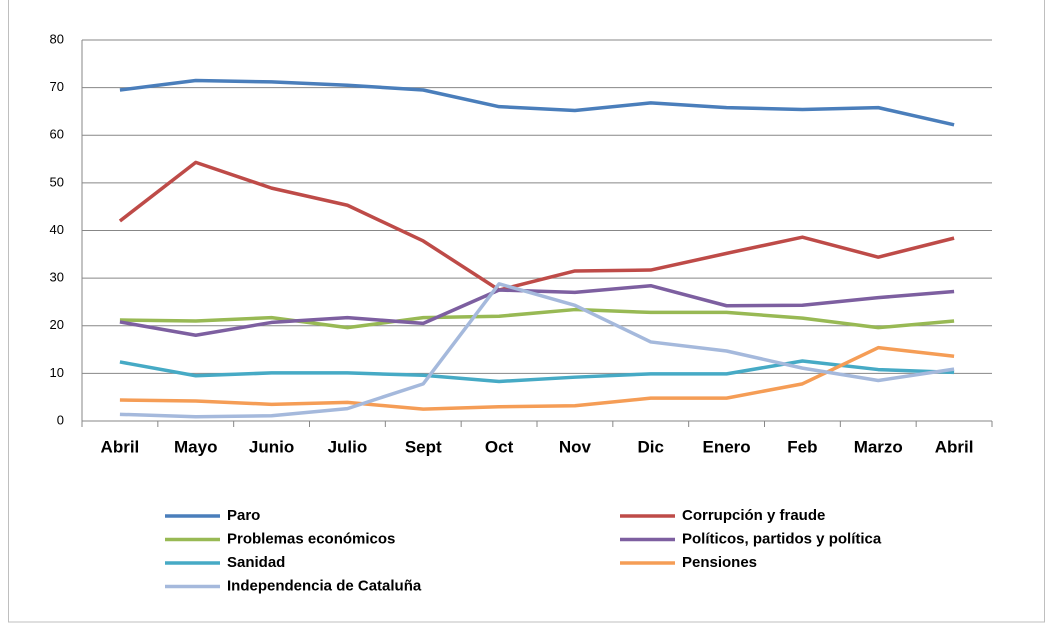  What do you see at coordinates (726, 446) in the screenshot?
I see `x-tick-label: Enero` at bounding box center [726, 446].